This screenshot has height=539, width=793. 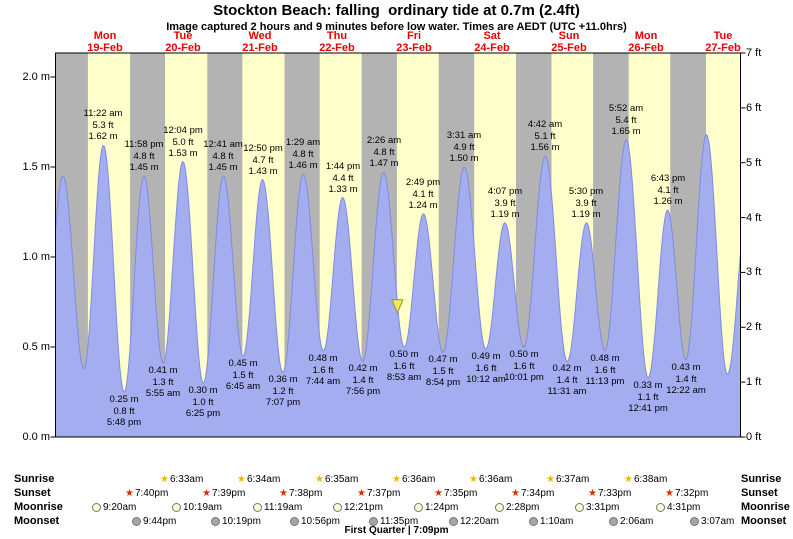 I want to click on low-tide-label: 0.25 m 0.8 ft 5:48 pm, so click(x=124, y=411).